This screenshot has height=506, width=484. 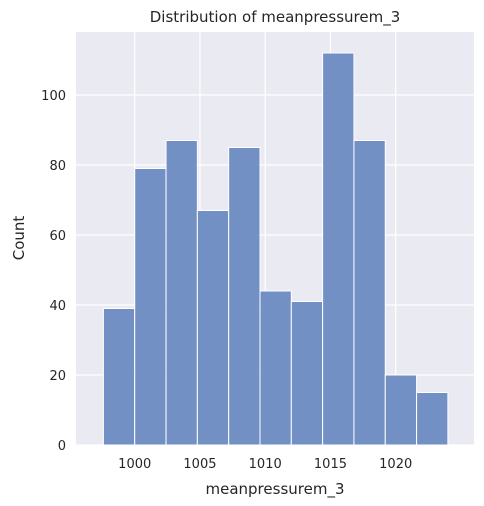 I want to click on x-tick-label: 1015, so click(x=330, y=464).